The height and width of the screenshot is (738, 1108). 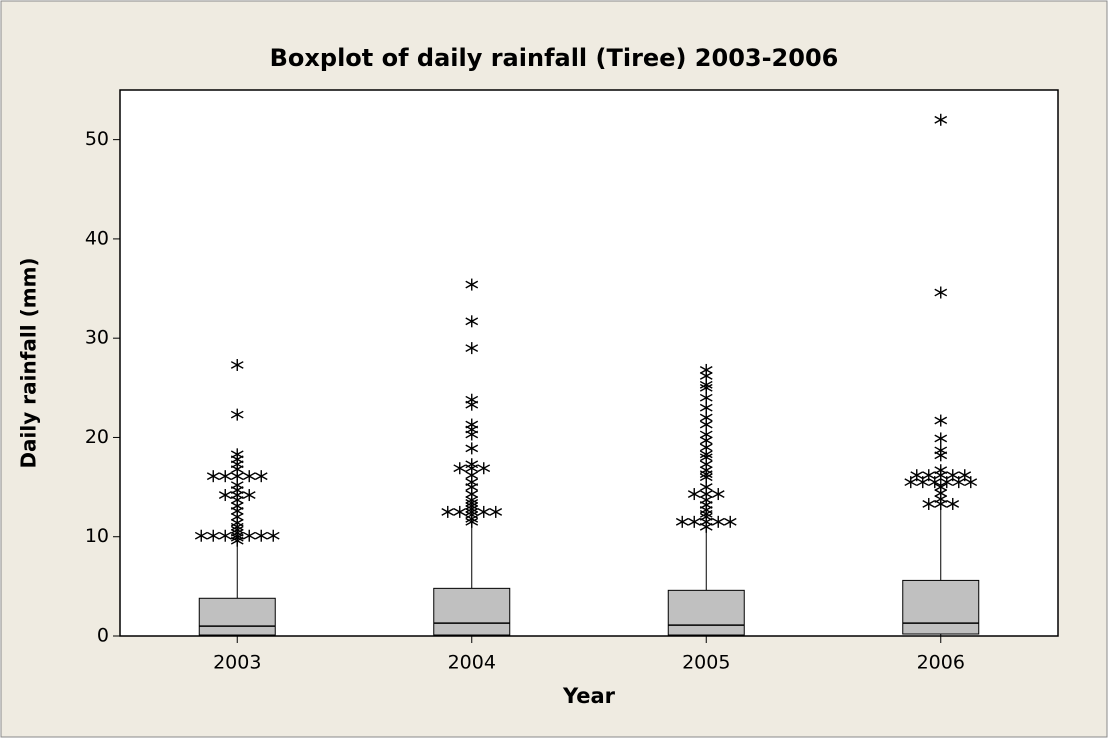 What do you see at coordinates (97, 536) in the screenshot?
I see `y-tick-label: 10` at bounding box center [97, 536].